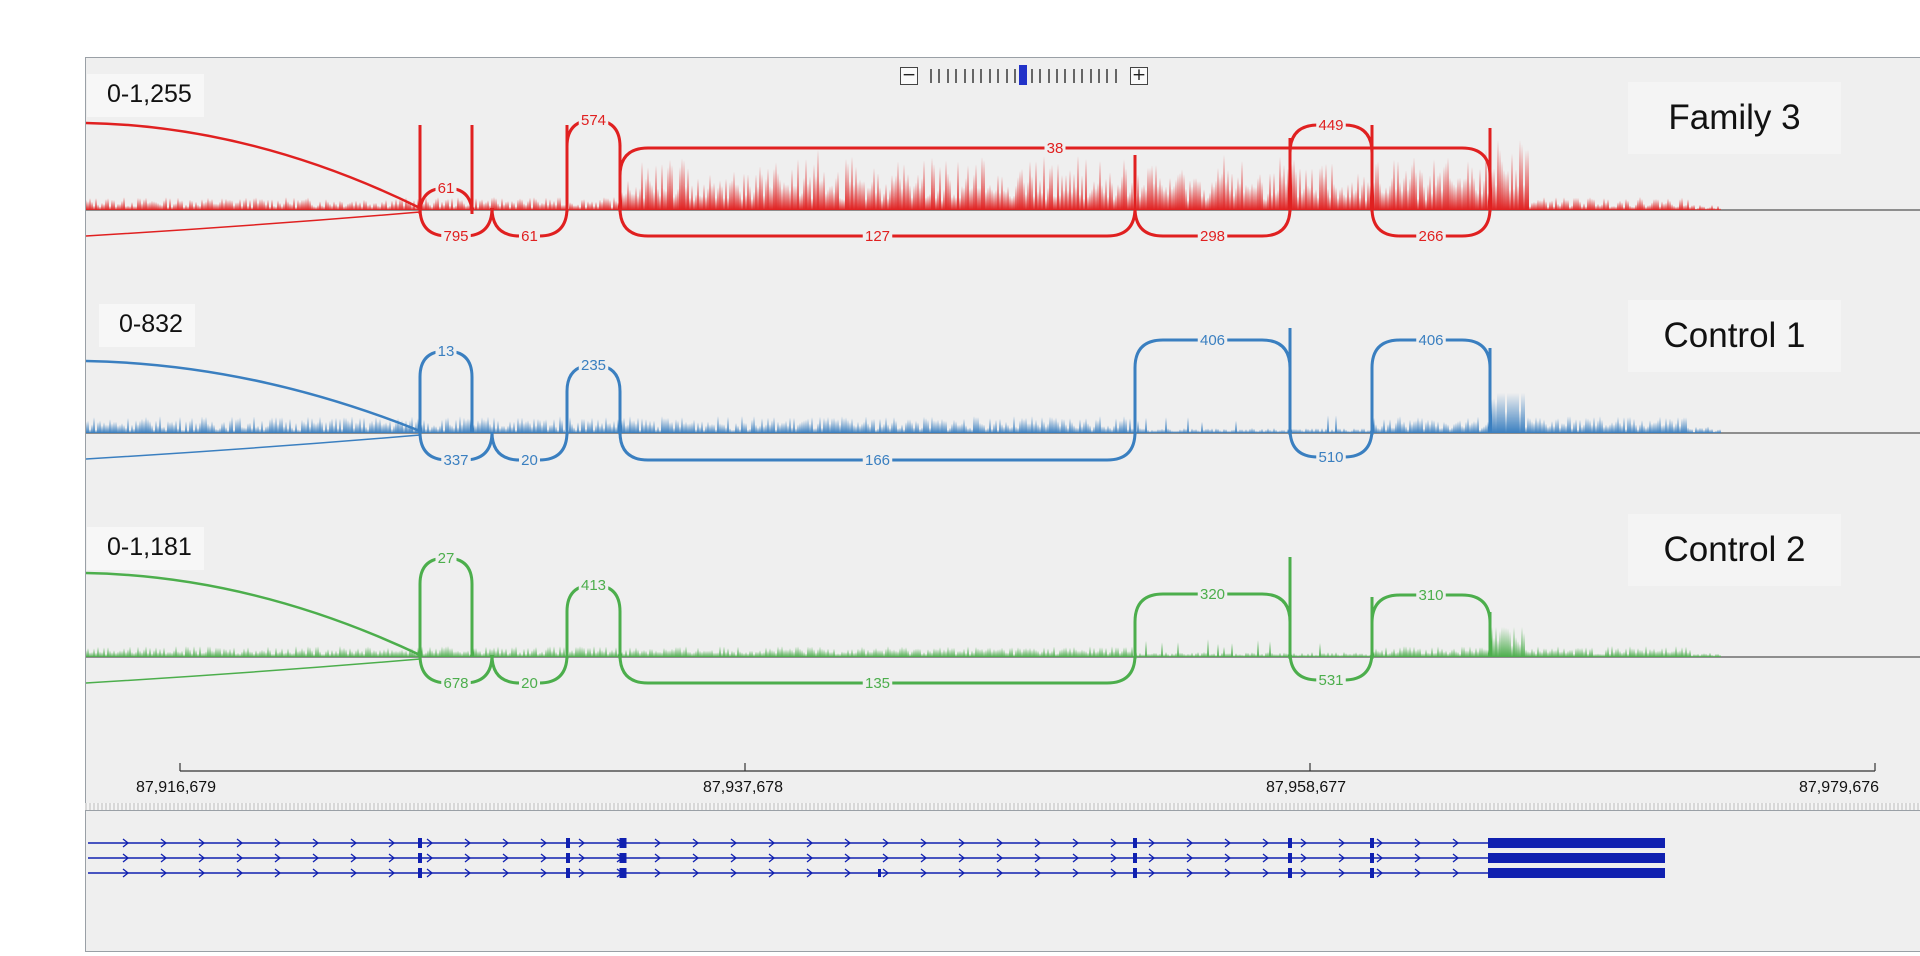  Describe the element at coordinates (145, 95) in the screenshot. I see `data-range-label-family-3: 0-1,255` at that location.